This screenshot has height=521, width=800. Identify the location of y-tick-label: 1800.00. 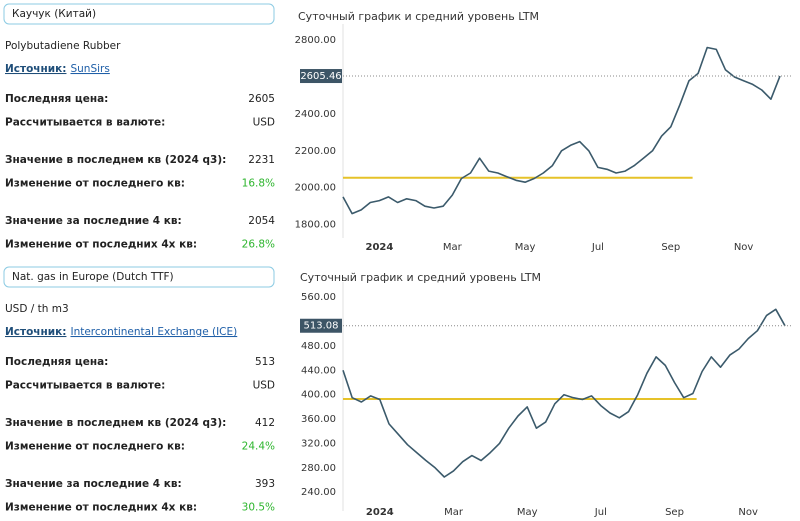
(315, 225).